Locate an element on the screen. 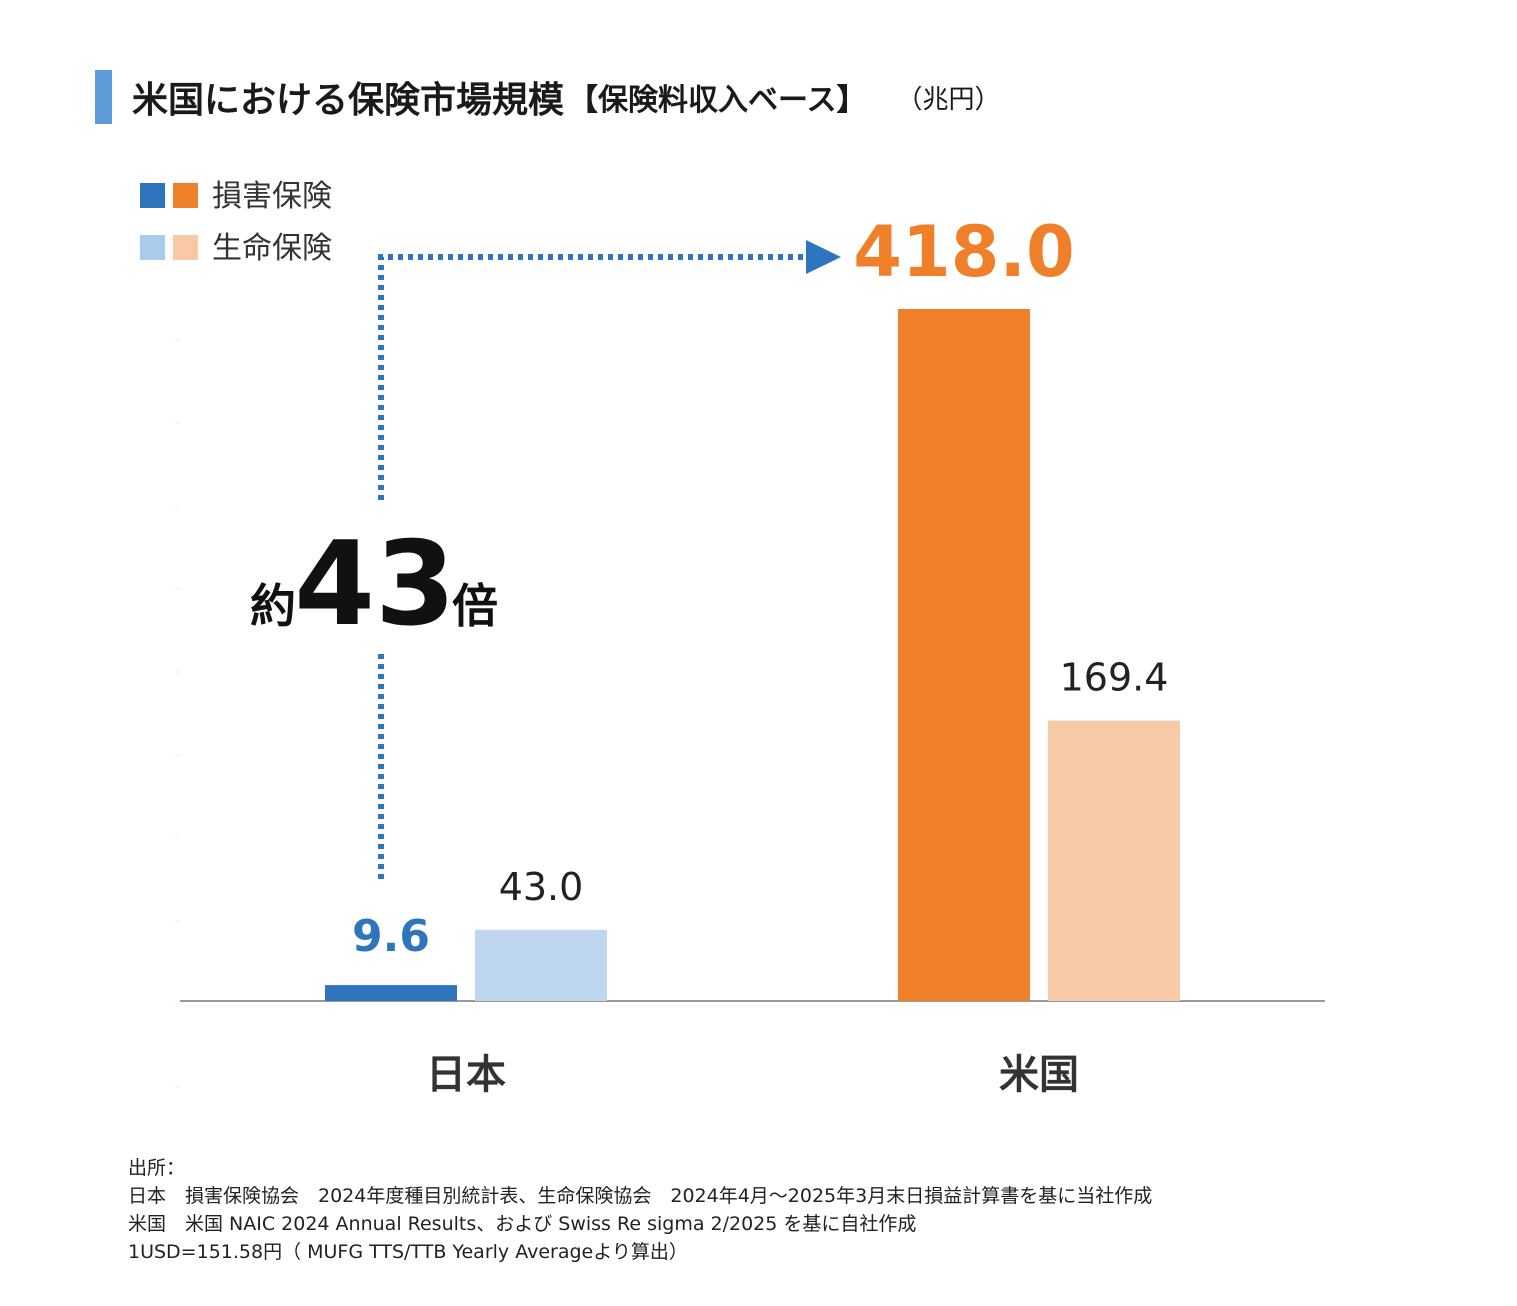  x-tick-label-us: 米国 is located at coordinates (1039, 1075).